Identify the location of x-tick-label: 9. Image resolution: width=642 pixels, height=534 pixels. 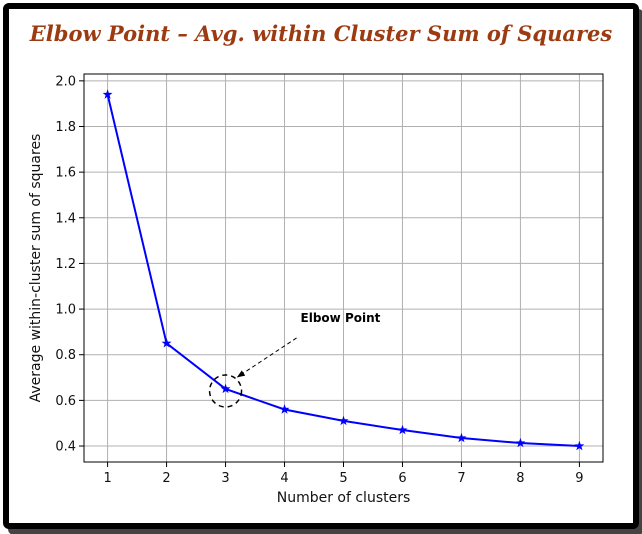
(579, 478).